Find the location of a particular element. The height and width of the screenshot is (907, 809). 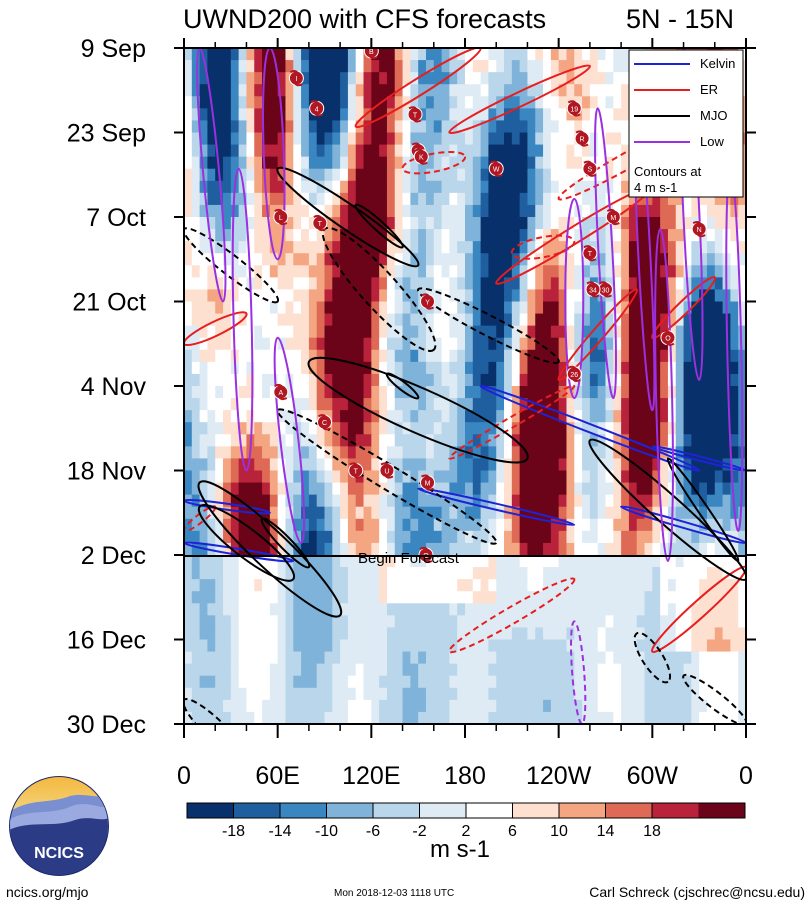

tropical-cyclone-marker: I is located at coordinates (296, 78).